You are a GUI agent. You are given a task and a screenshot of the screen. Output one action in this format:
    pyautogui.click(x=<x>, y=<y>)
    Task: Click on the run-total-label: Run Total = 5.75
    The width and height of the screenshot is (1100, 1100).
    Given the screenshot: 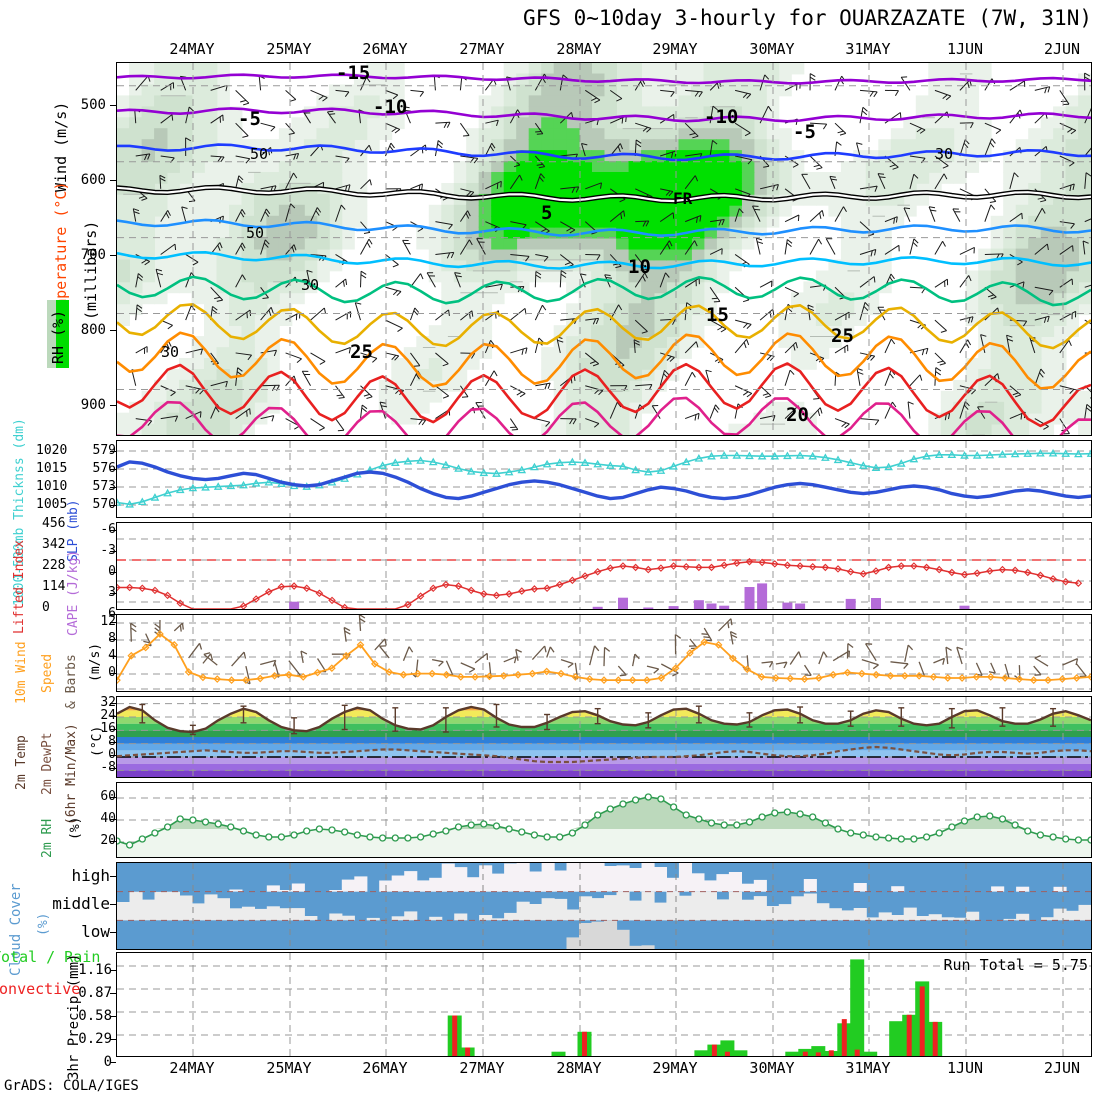 What is the action you would take?
    pyautogui.click(x=1016, y=965)
    